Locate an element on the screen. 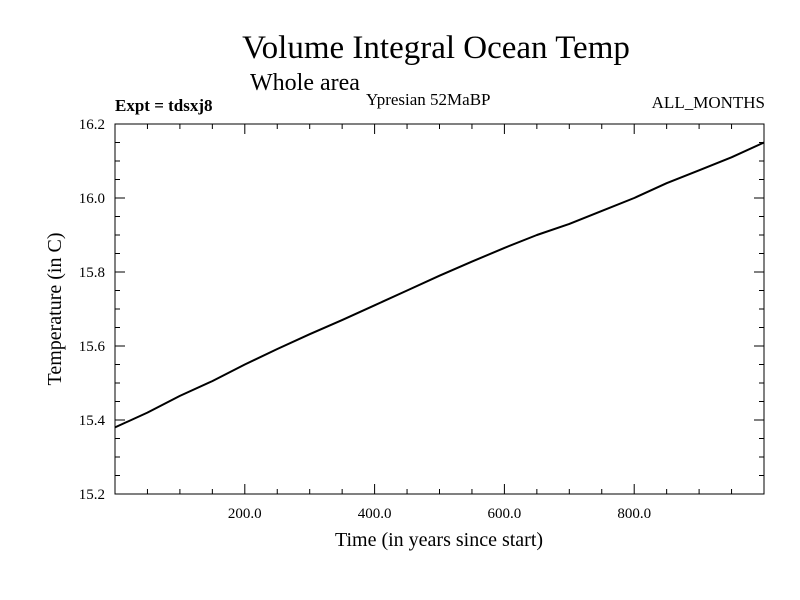  x-tick-label: 600.0 is located at coordinates (505, 514).